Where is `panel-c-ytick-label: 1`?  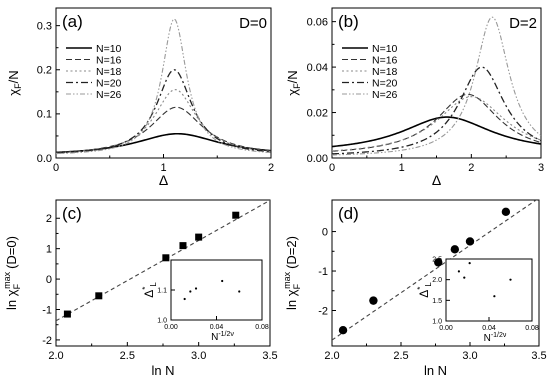
panel-c-ytick-label: 1 is located at coordinates (49, 250).